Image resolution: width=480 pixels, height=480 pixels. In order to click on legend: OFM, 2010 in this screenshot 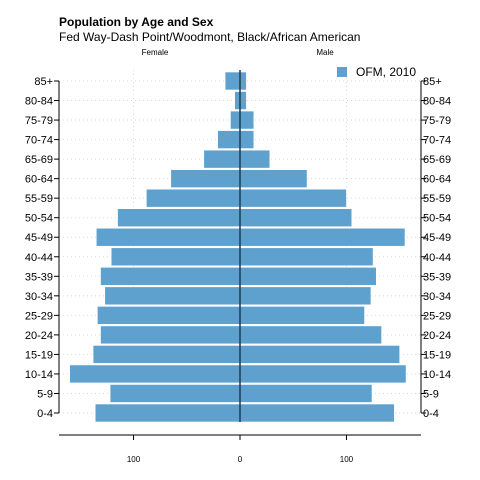, I will do `click(376, 72)`.